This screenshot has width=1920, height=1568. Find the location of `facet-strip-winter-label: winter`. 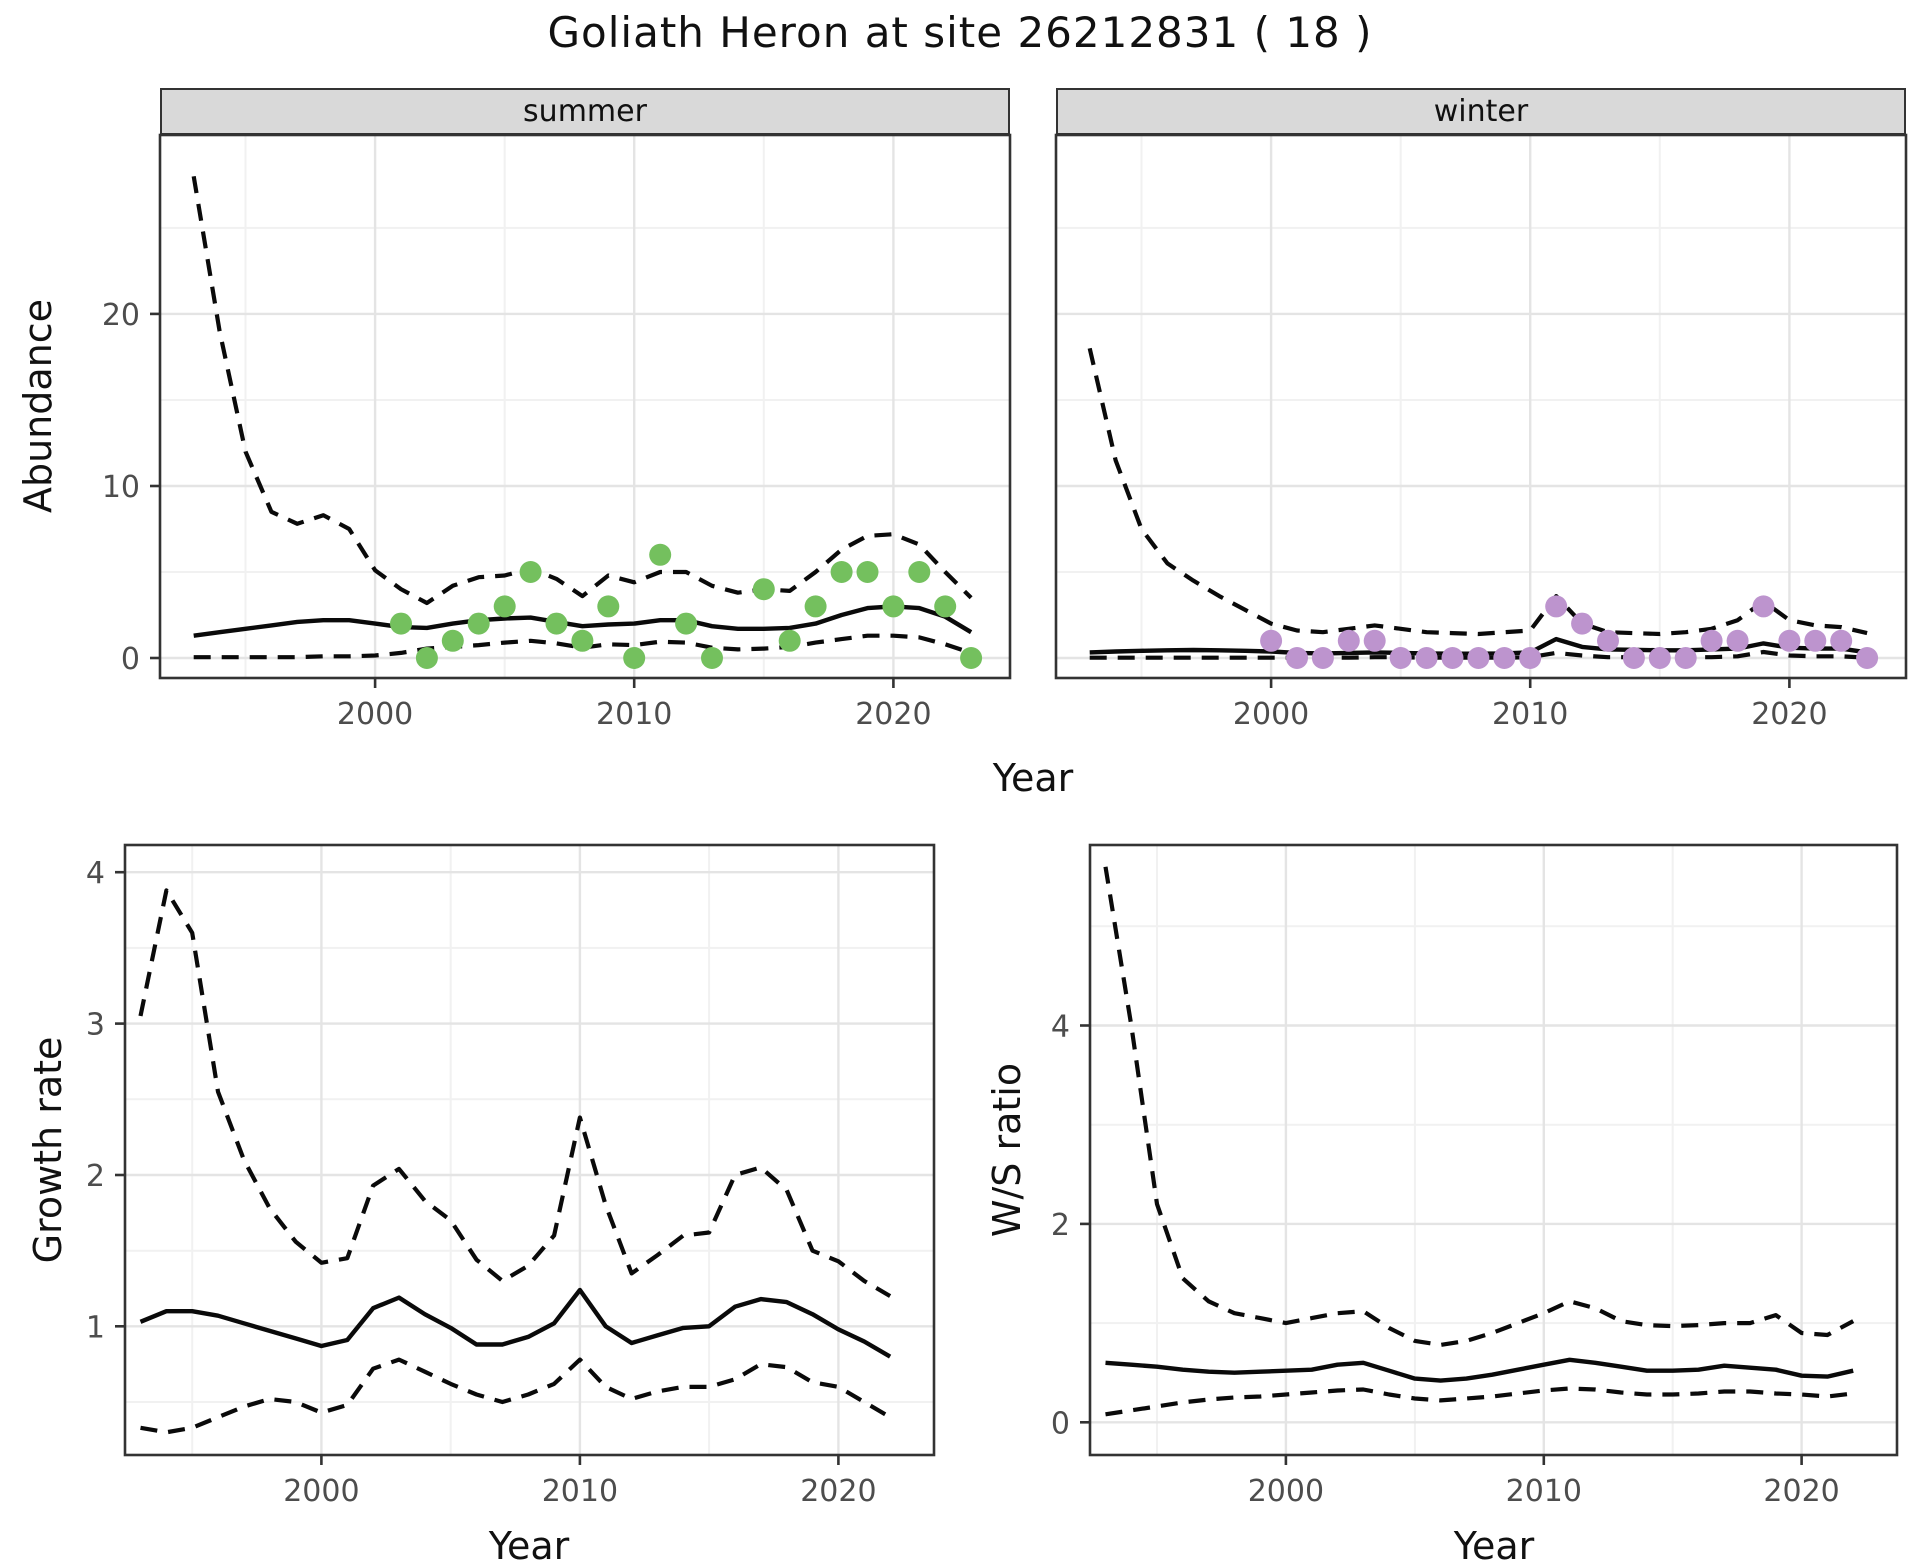

facet-strip-winter-label: winter is located at coordinates (1481, 111).